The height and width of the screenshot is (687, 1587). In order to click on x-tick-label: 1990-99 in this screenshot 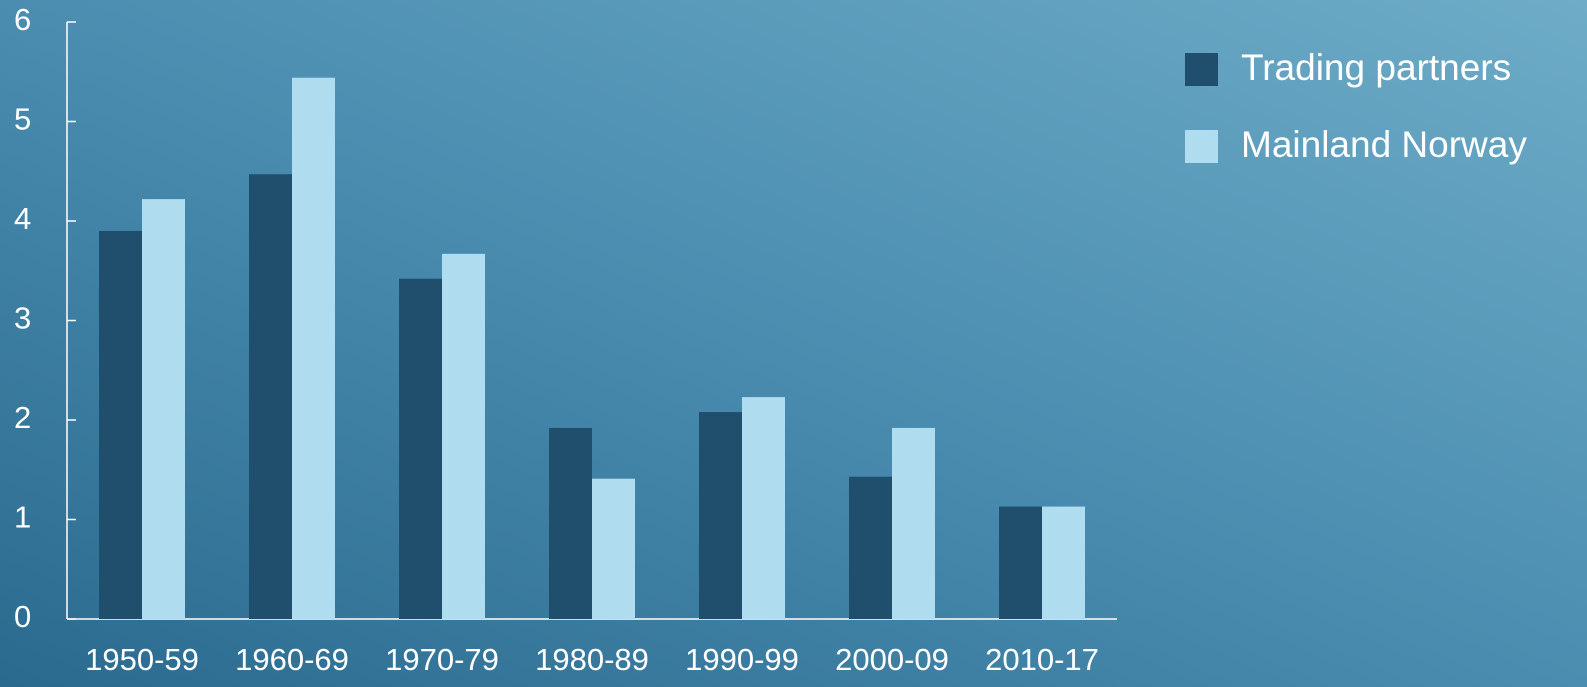, I will do `click(742, 659)`.